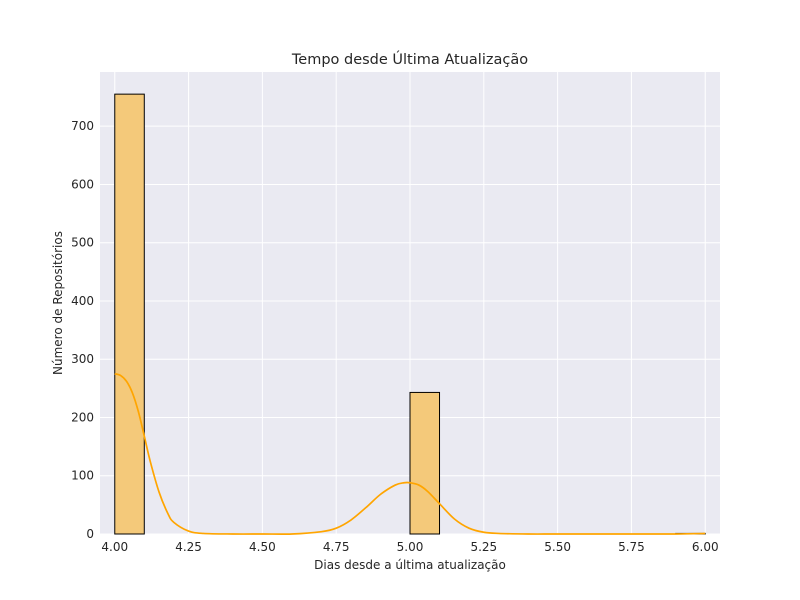  Describe the element at coordinates (82, 476) in the screenshot. I see `y-tick-label: 100` at that location.